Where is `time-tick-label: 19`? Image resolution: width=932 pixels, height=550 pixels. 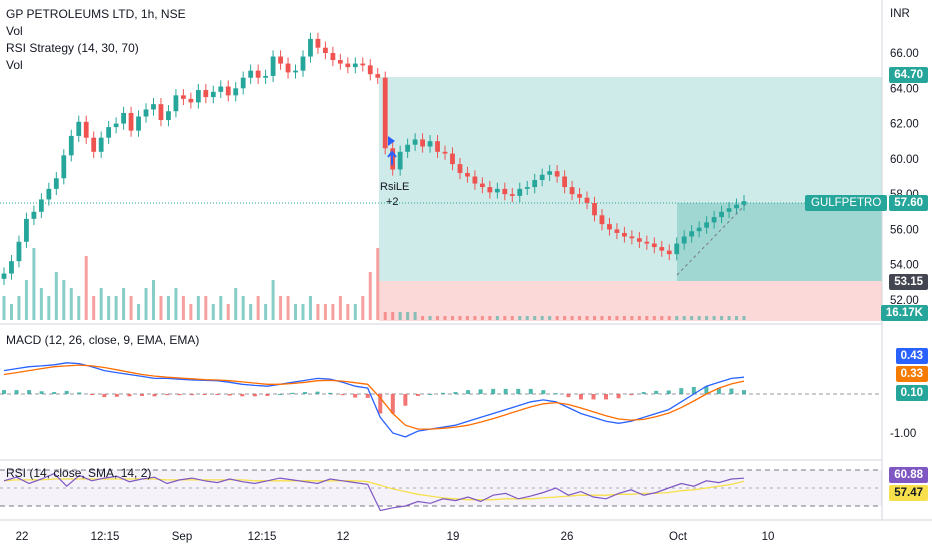 time-tick-label: 19 is located at coordinates (453, 537).